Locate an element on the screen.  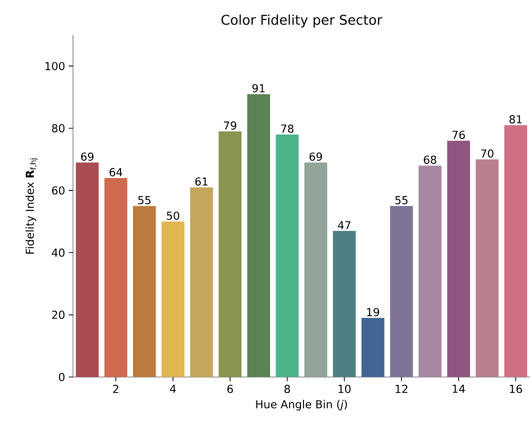
data-label: 79 is located at coordinates (230, 125).